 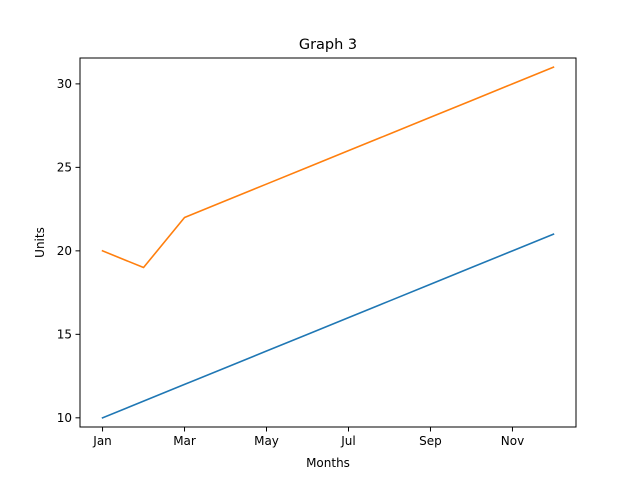 I want to click on y-axis-label: Units, so click(x=40, y=242).